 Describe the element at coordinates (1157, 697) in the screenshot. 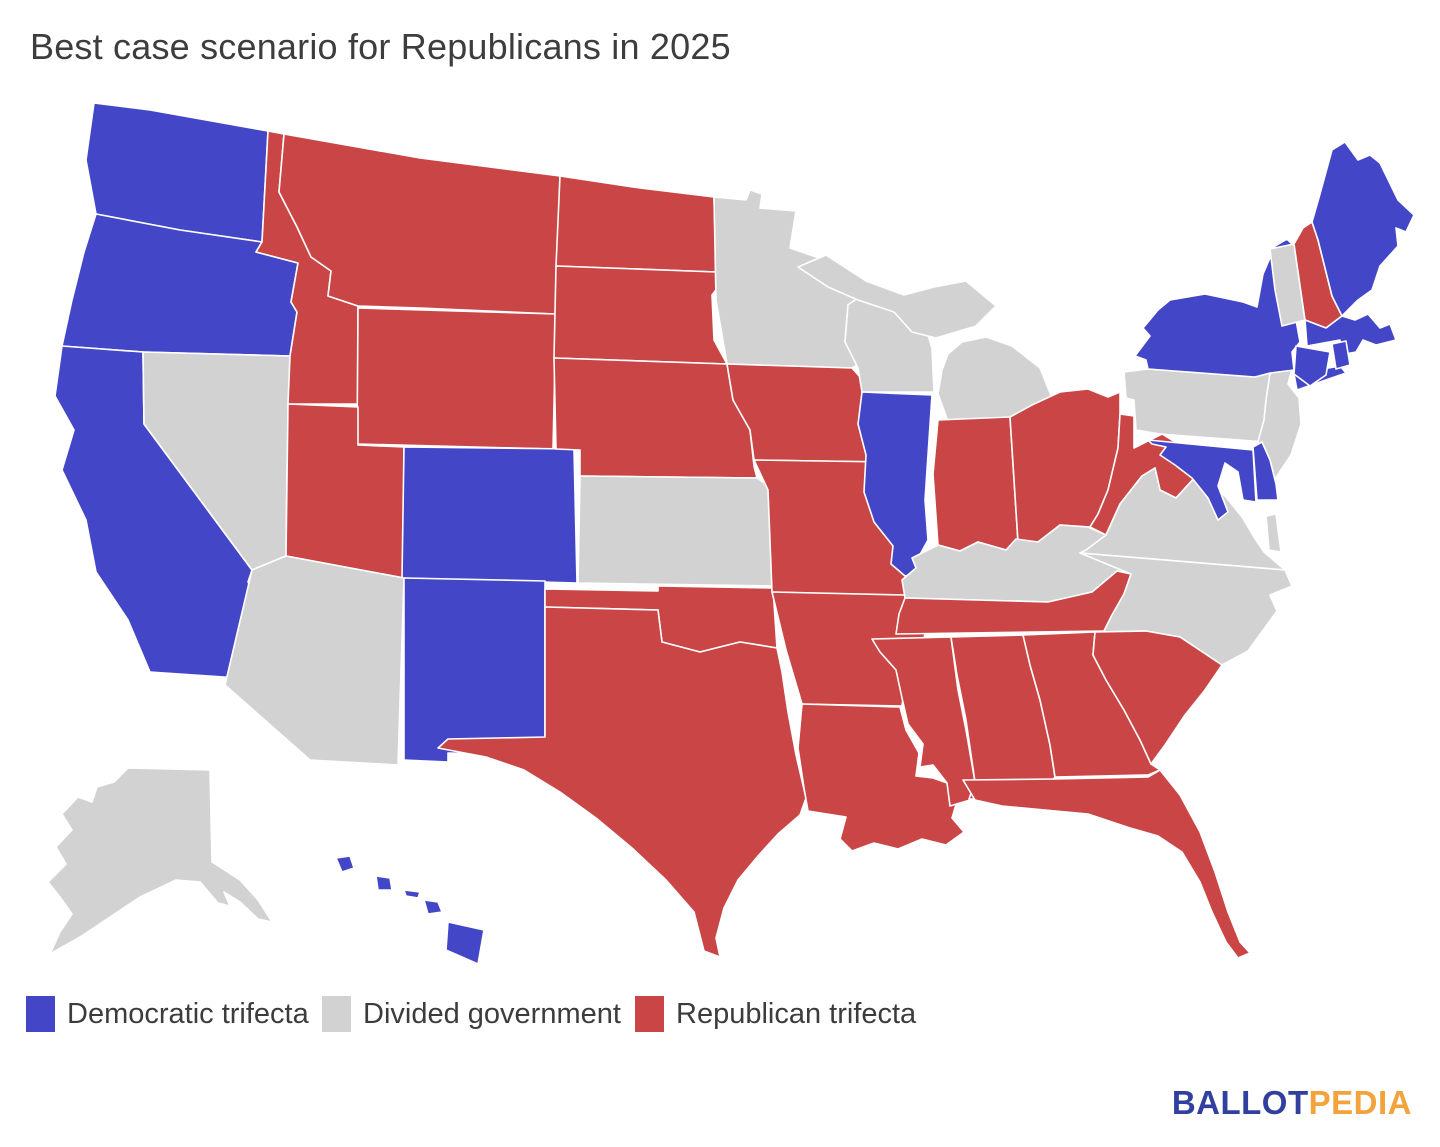

I see `state-south-carolina: South Carolina` at that location.